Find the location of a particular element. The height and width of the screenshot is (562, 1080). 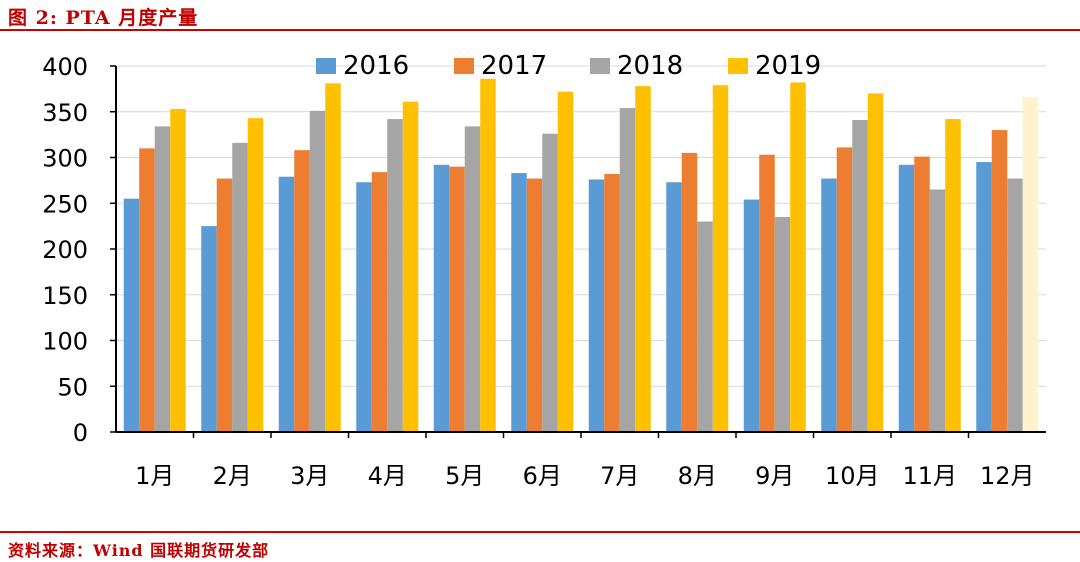

x-tick-label: 9月 is located at coordinates (774, 476).